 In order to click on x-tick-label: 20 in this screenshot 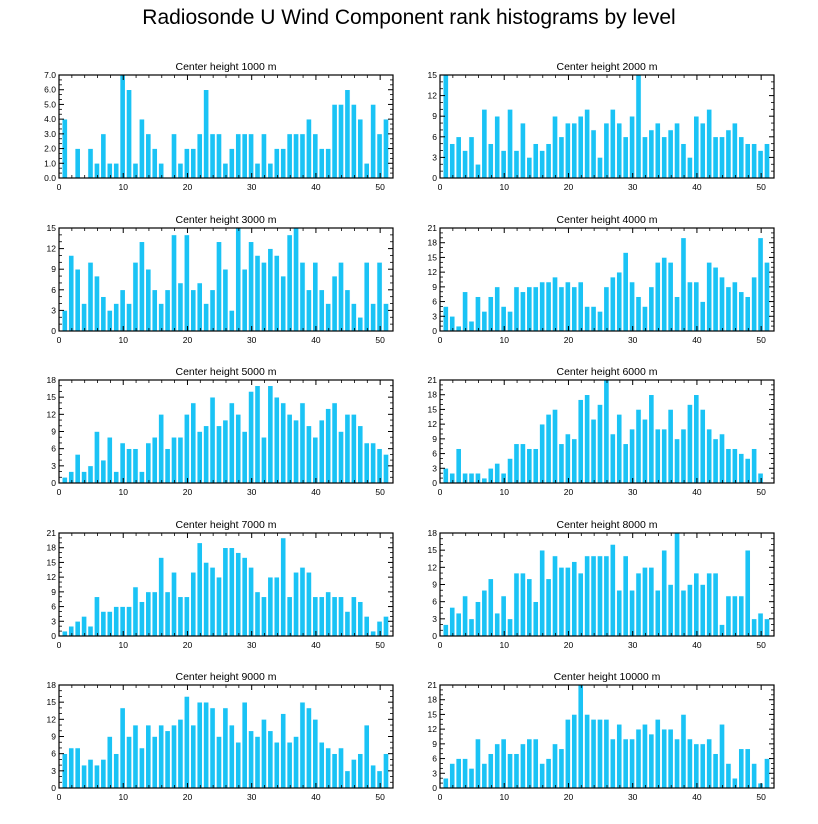, I will do `click(188, 492)`.